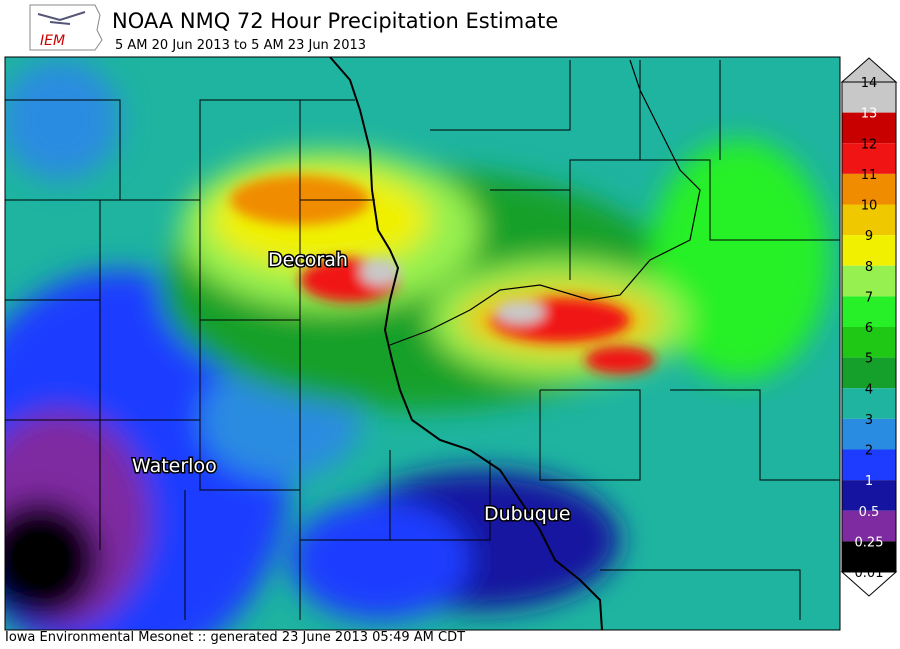  I want to click on legend-label: 6, so click(869, 328).